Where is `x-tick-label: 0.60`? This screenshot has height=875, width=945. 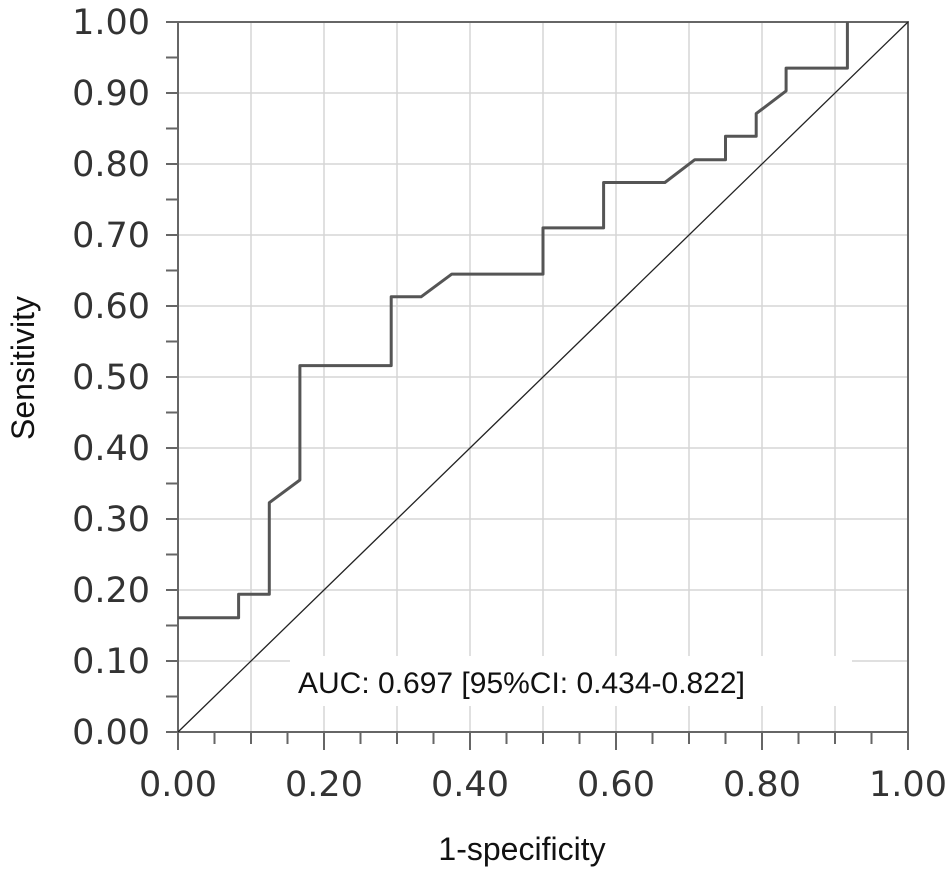 x-tick-label: 0.60 is located at coordinates (616, 785).